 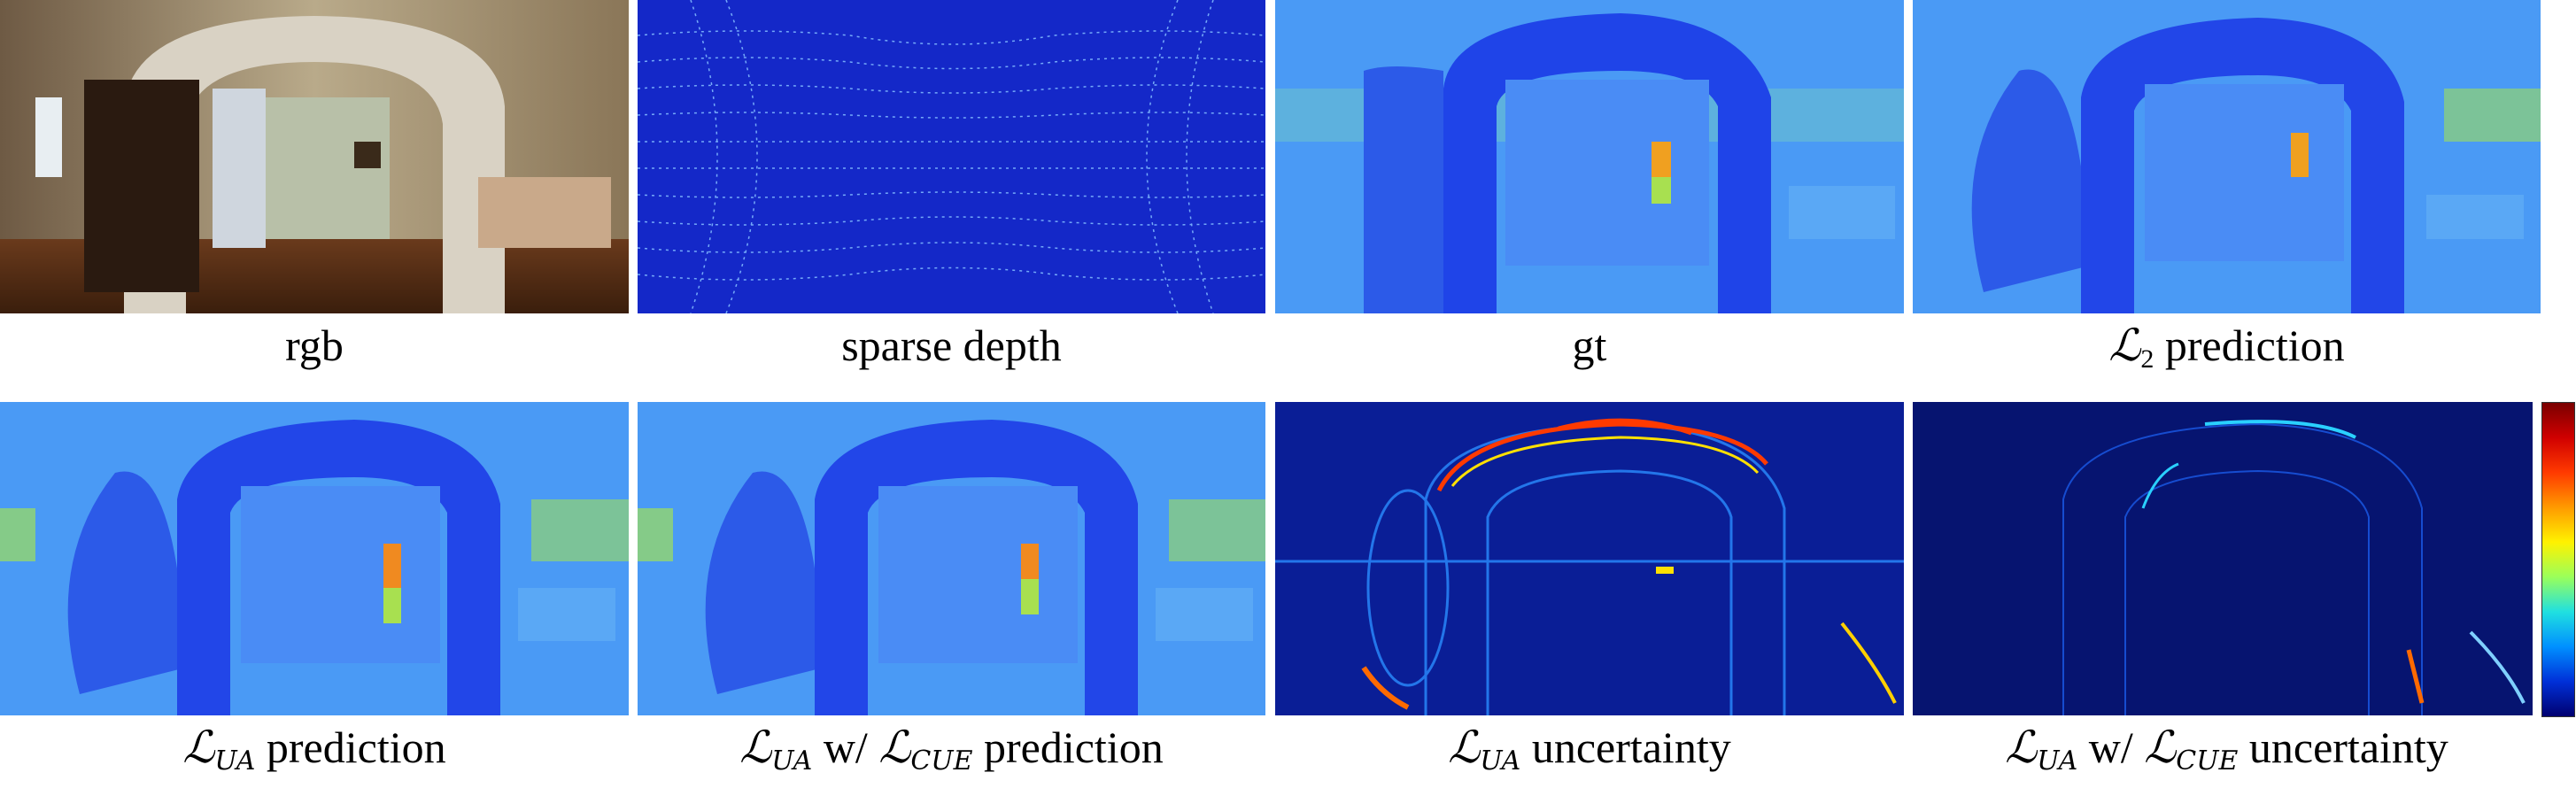 I want to click on ua-uncertainty-panel, so click(x=1589, y=559).